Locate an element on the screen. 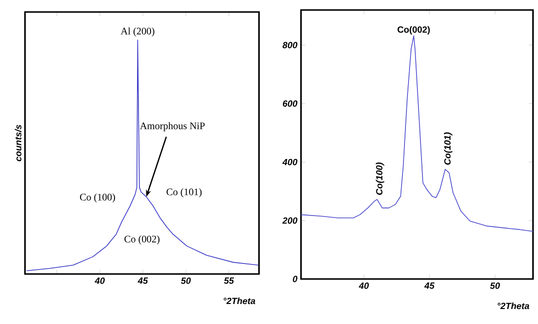  y-tick-label: 600 is located at coordinates (290, 103).